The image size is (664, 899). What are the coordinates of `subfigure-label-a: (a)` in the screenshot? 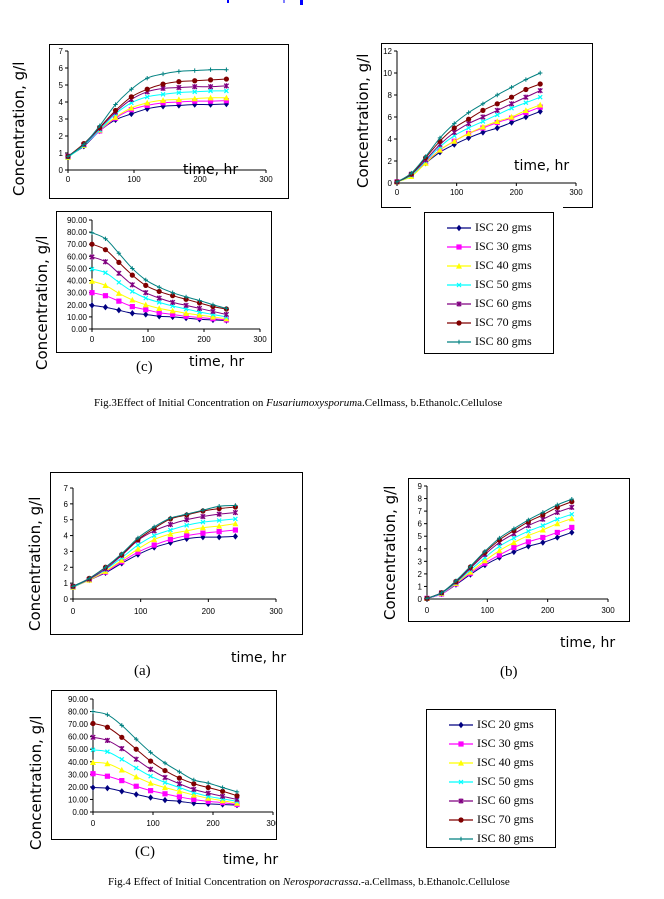 It's located at (142, 671).